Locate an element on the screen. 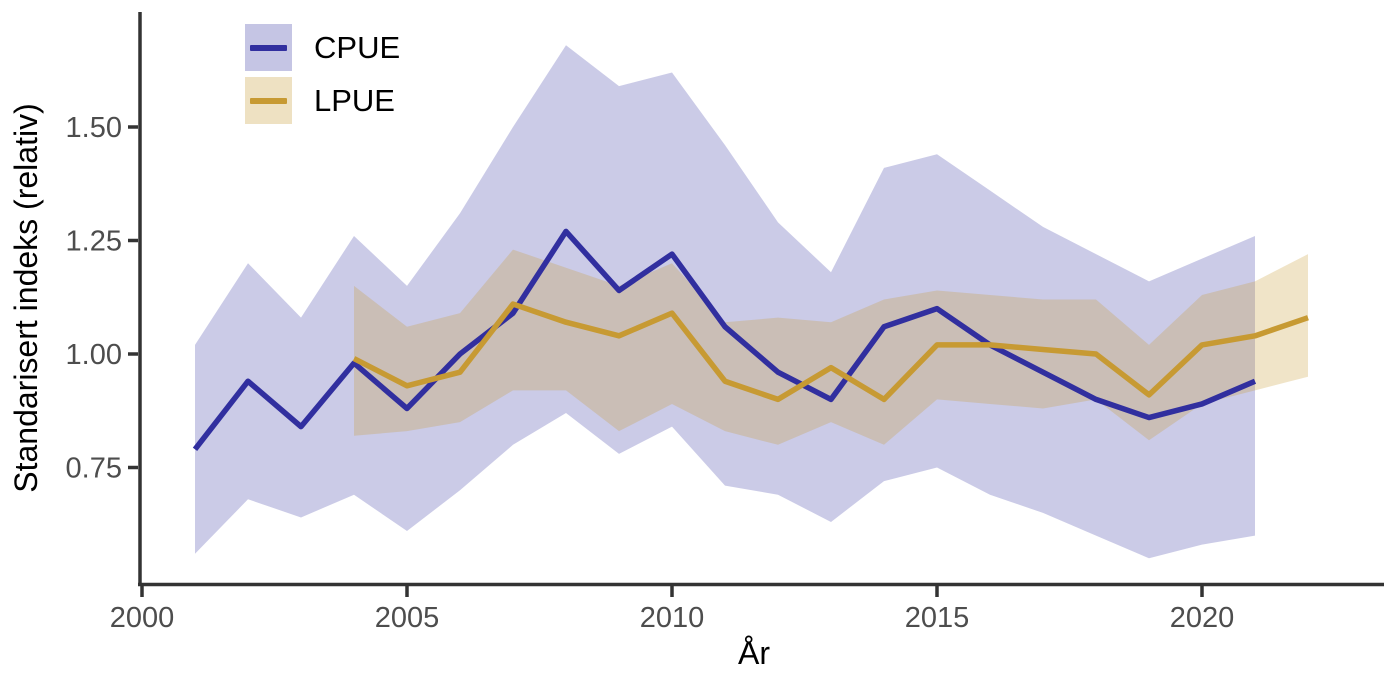 This screenshot has height=692, width=1384. cpue-legend-label: CPUE is located at coordinates (357, 47).